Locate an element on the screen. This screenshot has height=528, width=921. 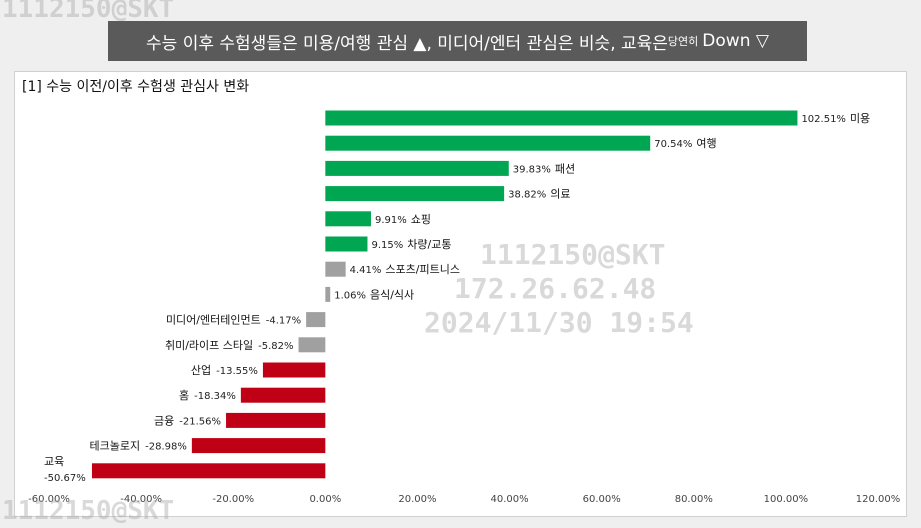
value-label-11: -18.34% is located at coordinates (215, 396).